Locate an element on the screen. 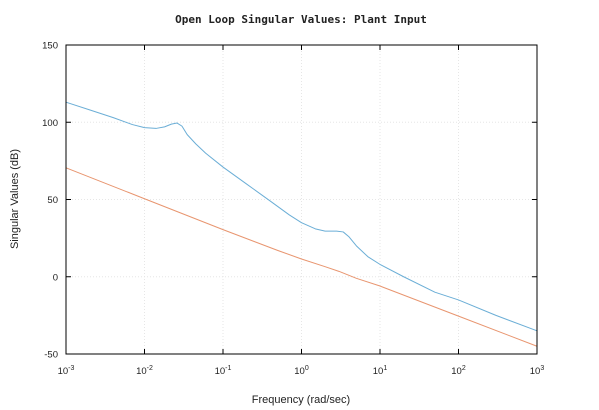  x-tick-label: 10⁻² is located at coordinates (144, 371).